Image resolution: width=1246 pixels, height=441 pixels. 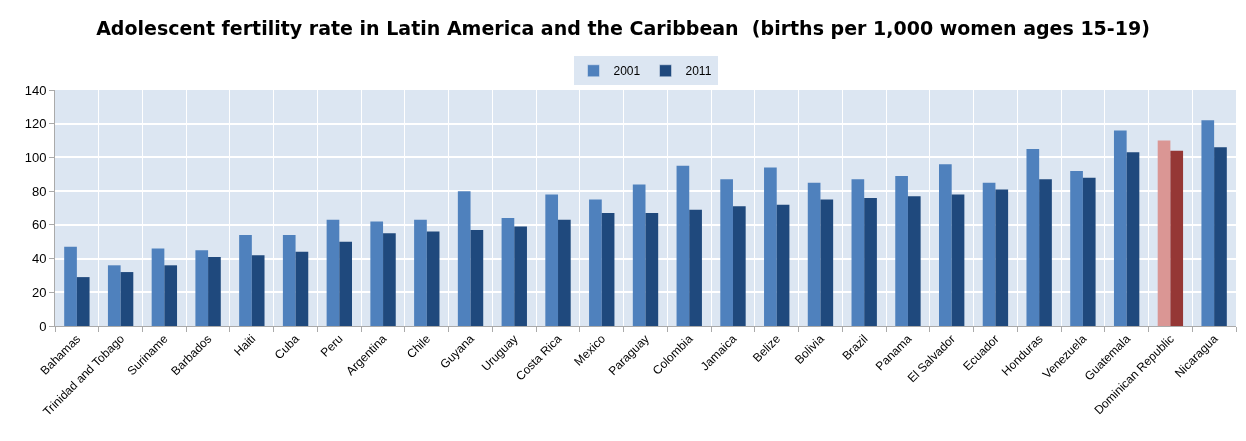 What do you see at coordinates (627, 71) in the screenshot?
I see `legend-label: 2001` at bounding box center [627, 71].